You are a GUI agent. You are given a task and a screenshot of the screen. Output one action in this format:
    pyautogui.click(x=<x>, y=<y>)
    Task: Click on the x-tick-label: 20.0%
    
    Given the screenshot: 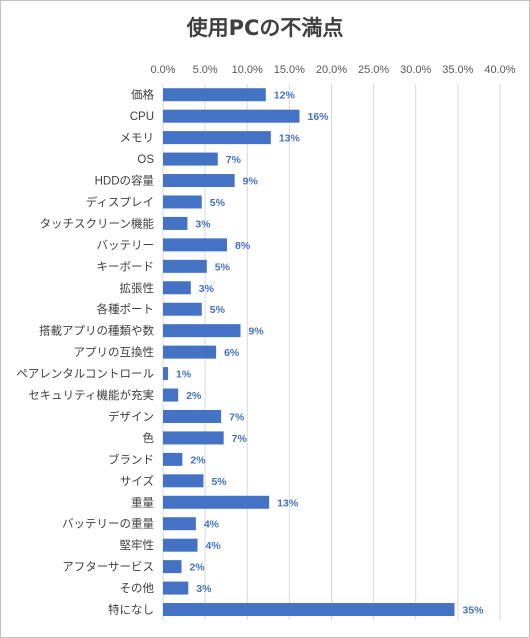 What is the action you would take?
    pyautogui.click(x=331, y=70)
    